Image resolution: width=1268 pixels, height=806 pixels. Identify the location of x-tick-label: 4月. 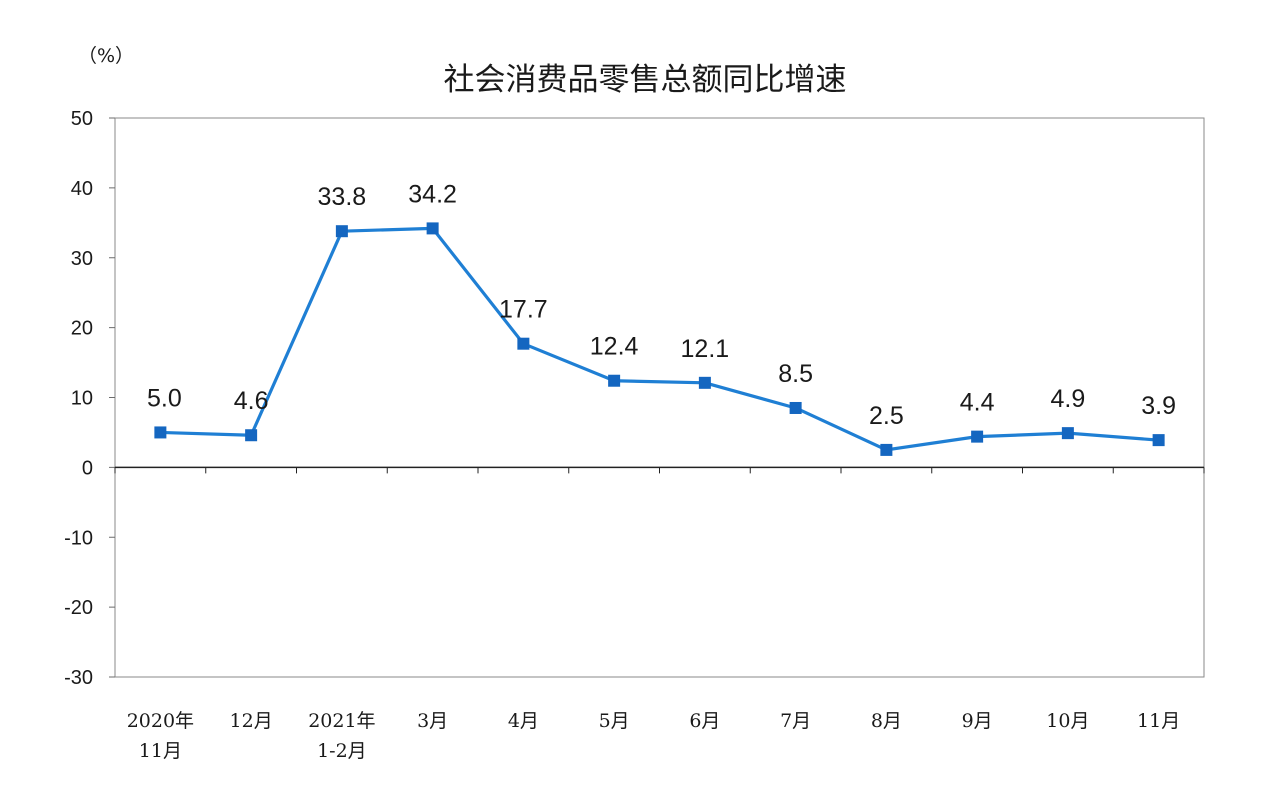
(523, 721).